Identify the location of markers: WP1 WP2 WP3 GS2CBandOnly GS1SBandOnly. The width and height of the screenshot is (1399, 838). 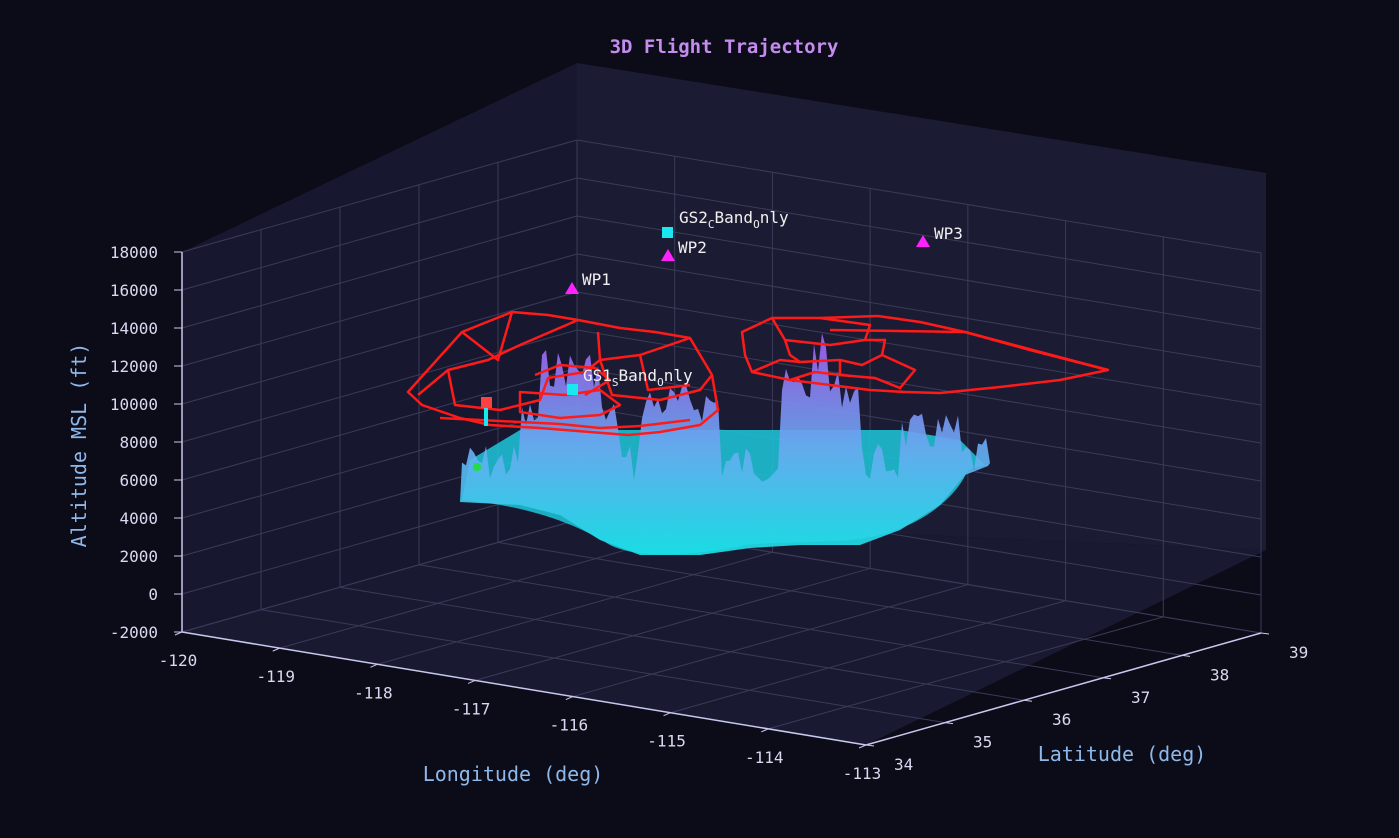
(718, 339).